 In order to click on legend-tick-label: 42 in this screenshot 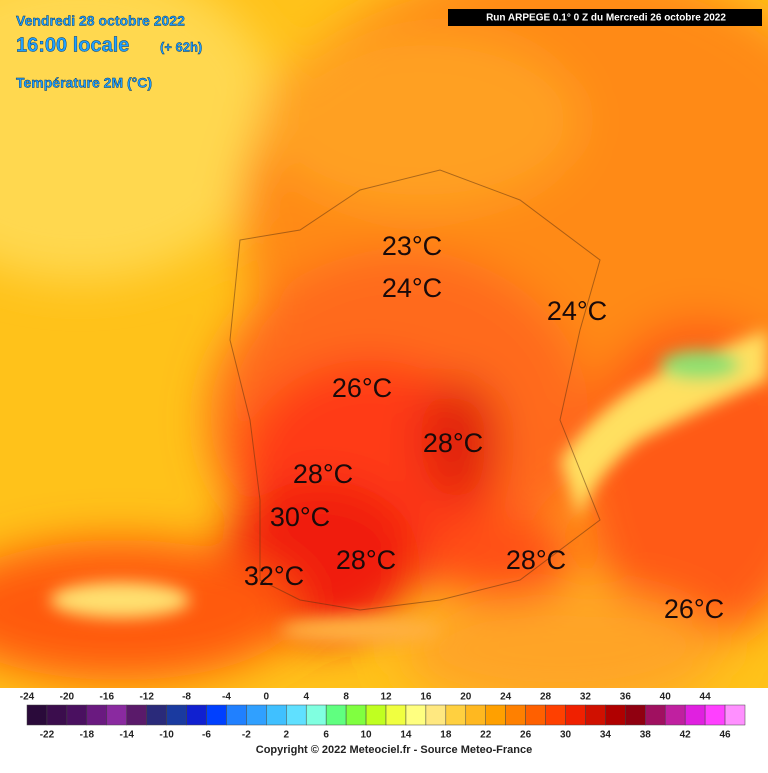, I will do `click(686, 735)`.